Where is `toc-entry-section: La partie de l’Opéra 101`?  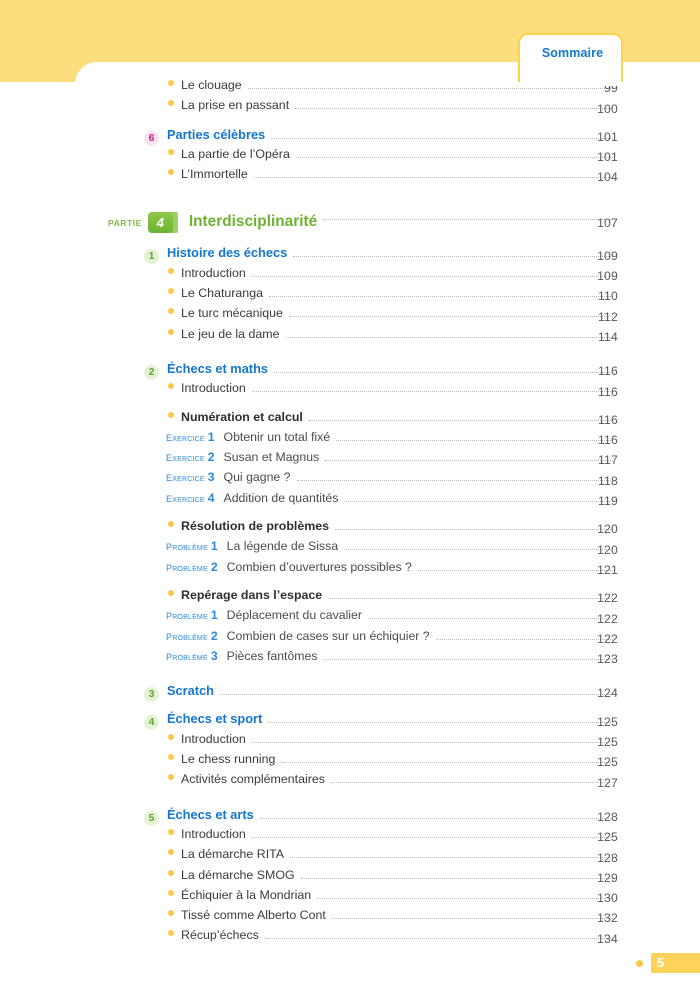
toc-entry-section: La partie de l’Opéra 101 is located at coordinates (350, 157).